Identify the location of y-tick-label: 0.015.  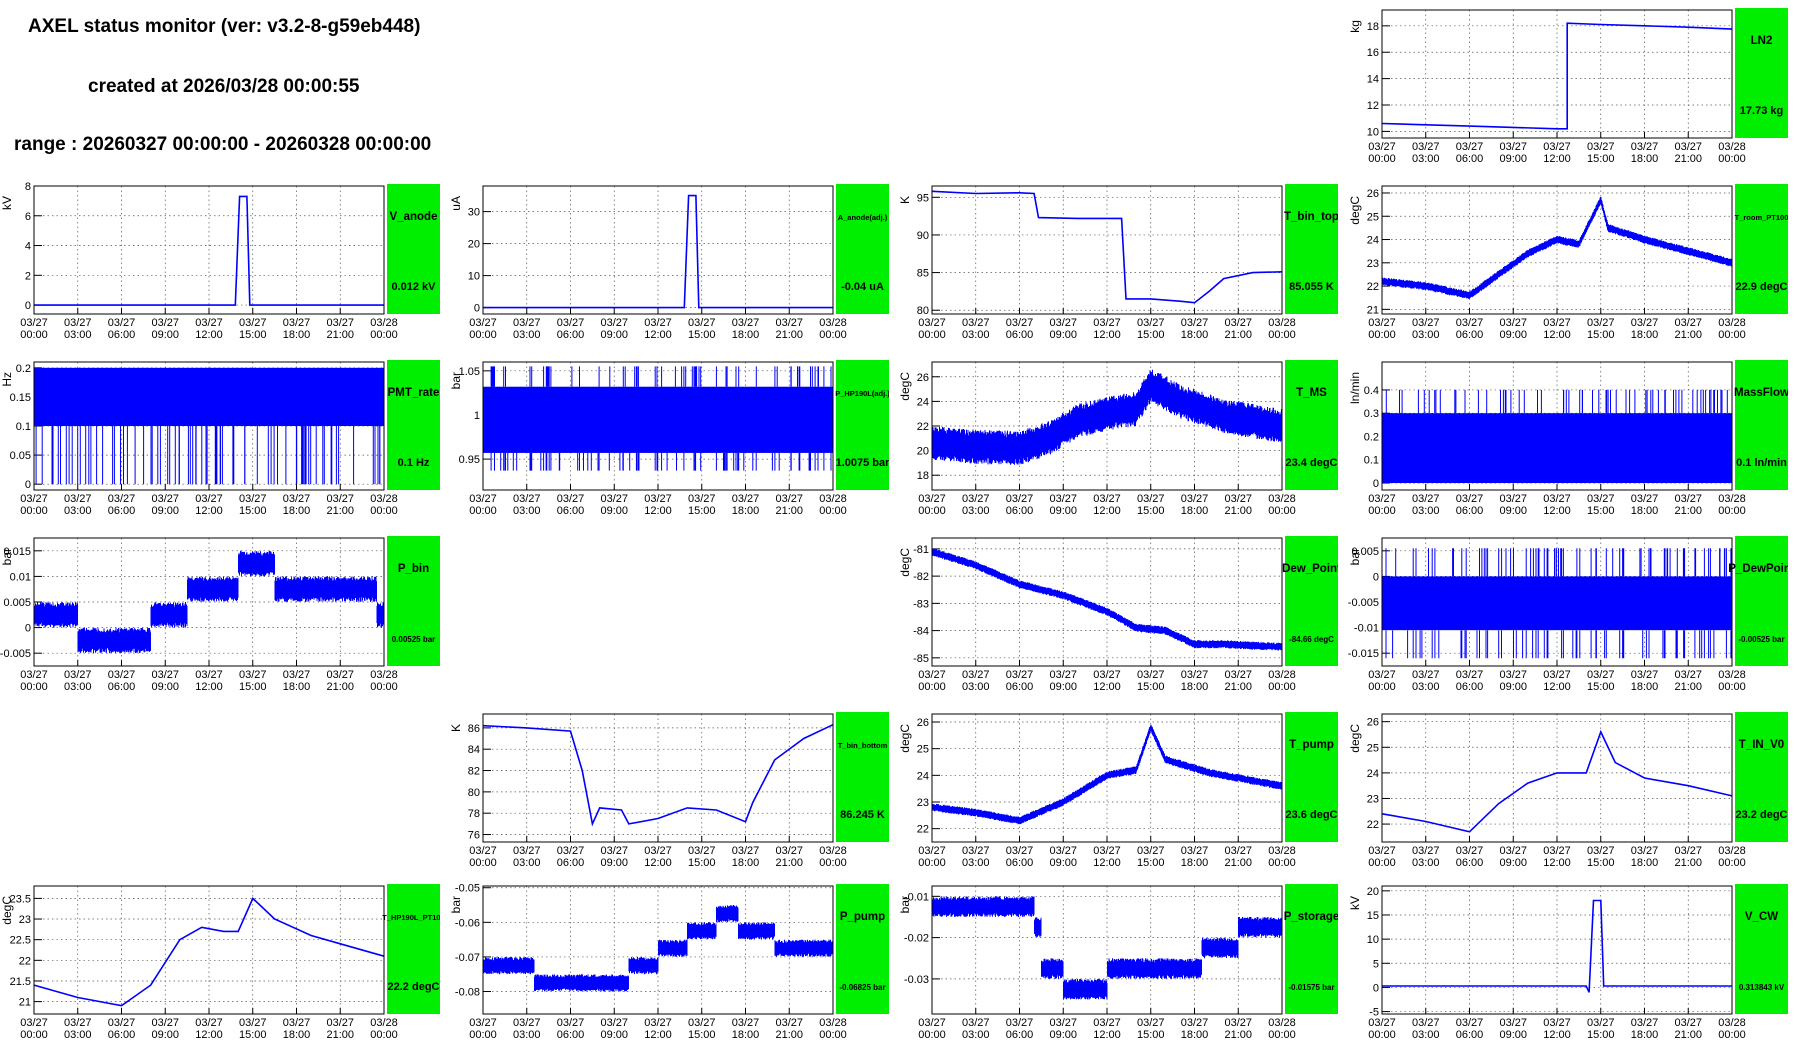
(17, 552).